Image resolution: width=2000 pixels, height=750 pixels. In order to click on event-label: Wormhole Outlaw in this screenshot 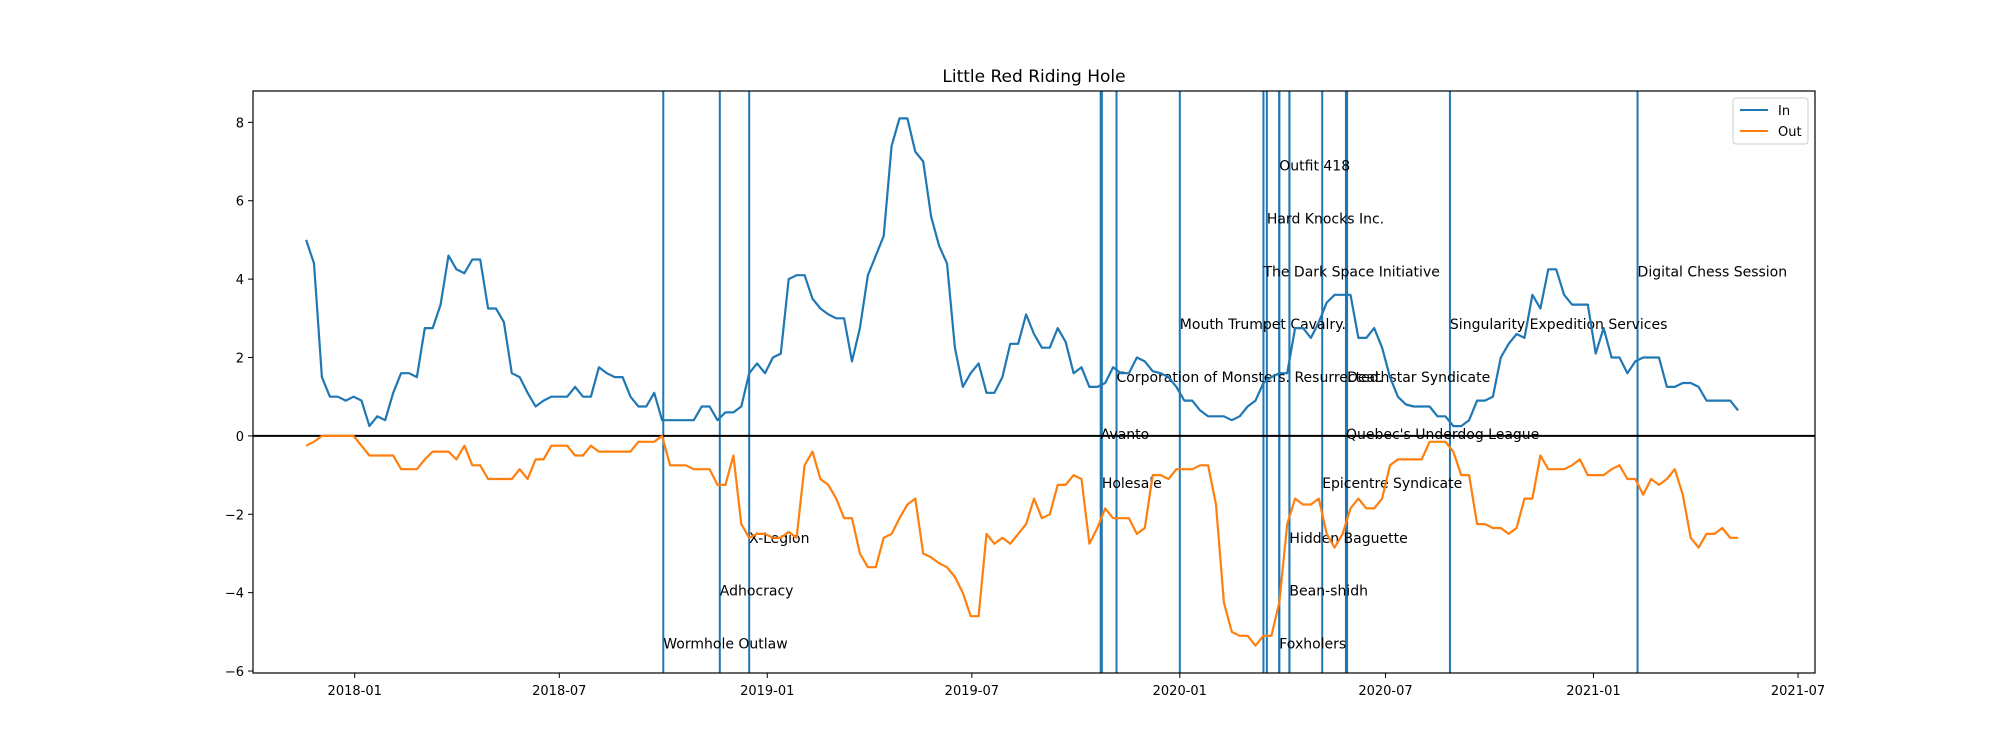, I will do `click(725, 645)`.